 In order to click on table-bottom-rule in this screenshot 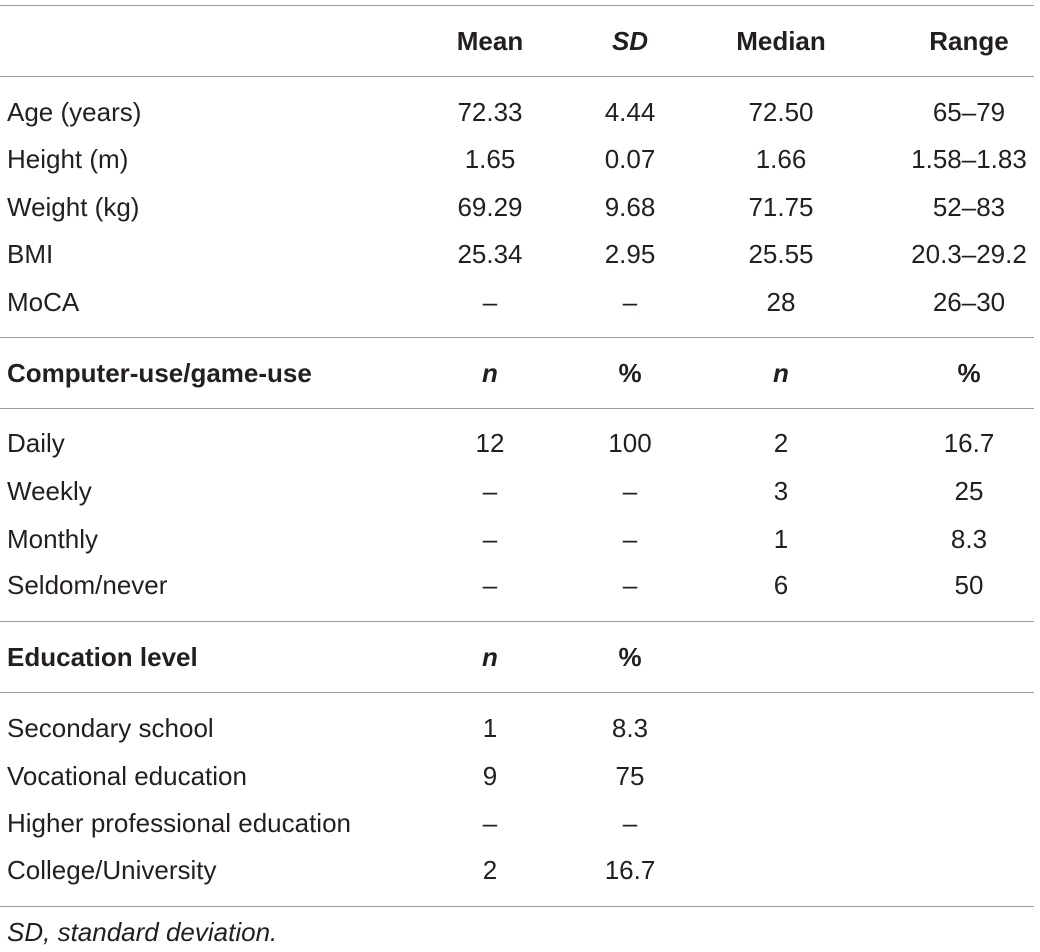, I will do `click(517, 906)`.